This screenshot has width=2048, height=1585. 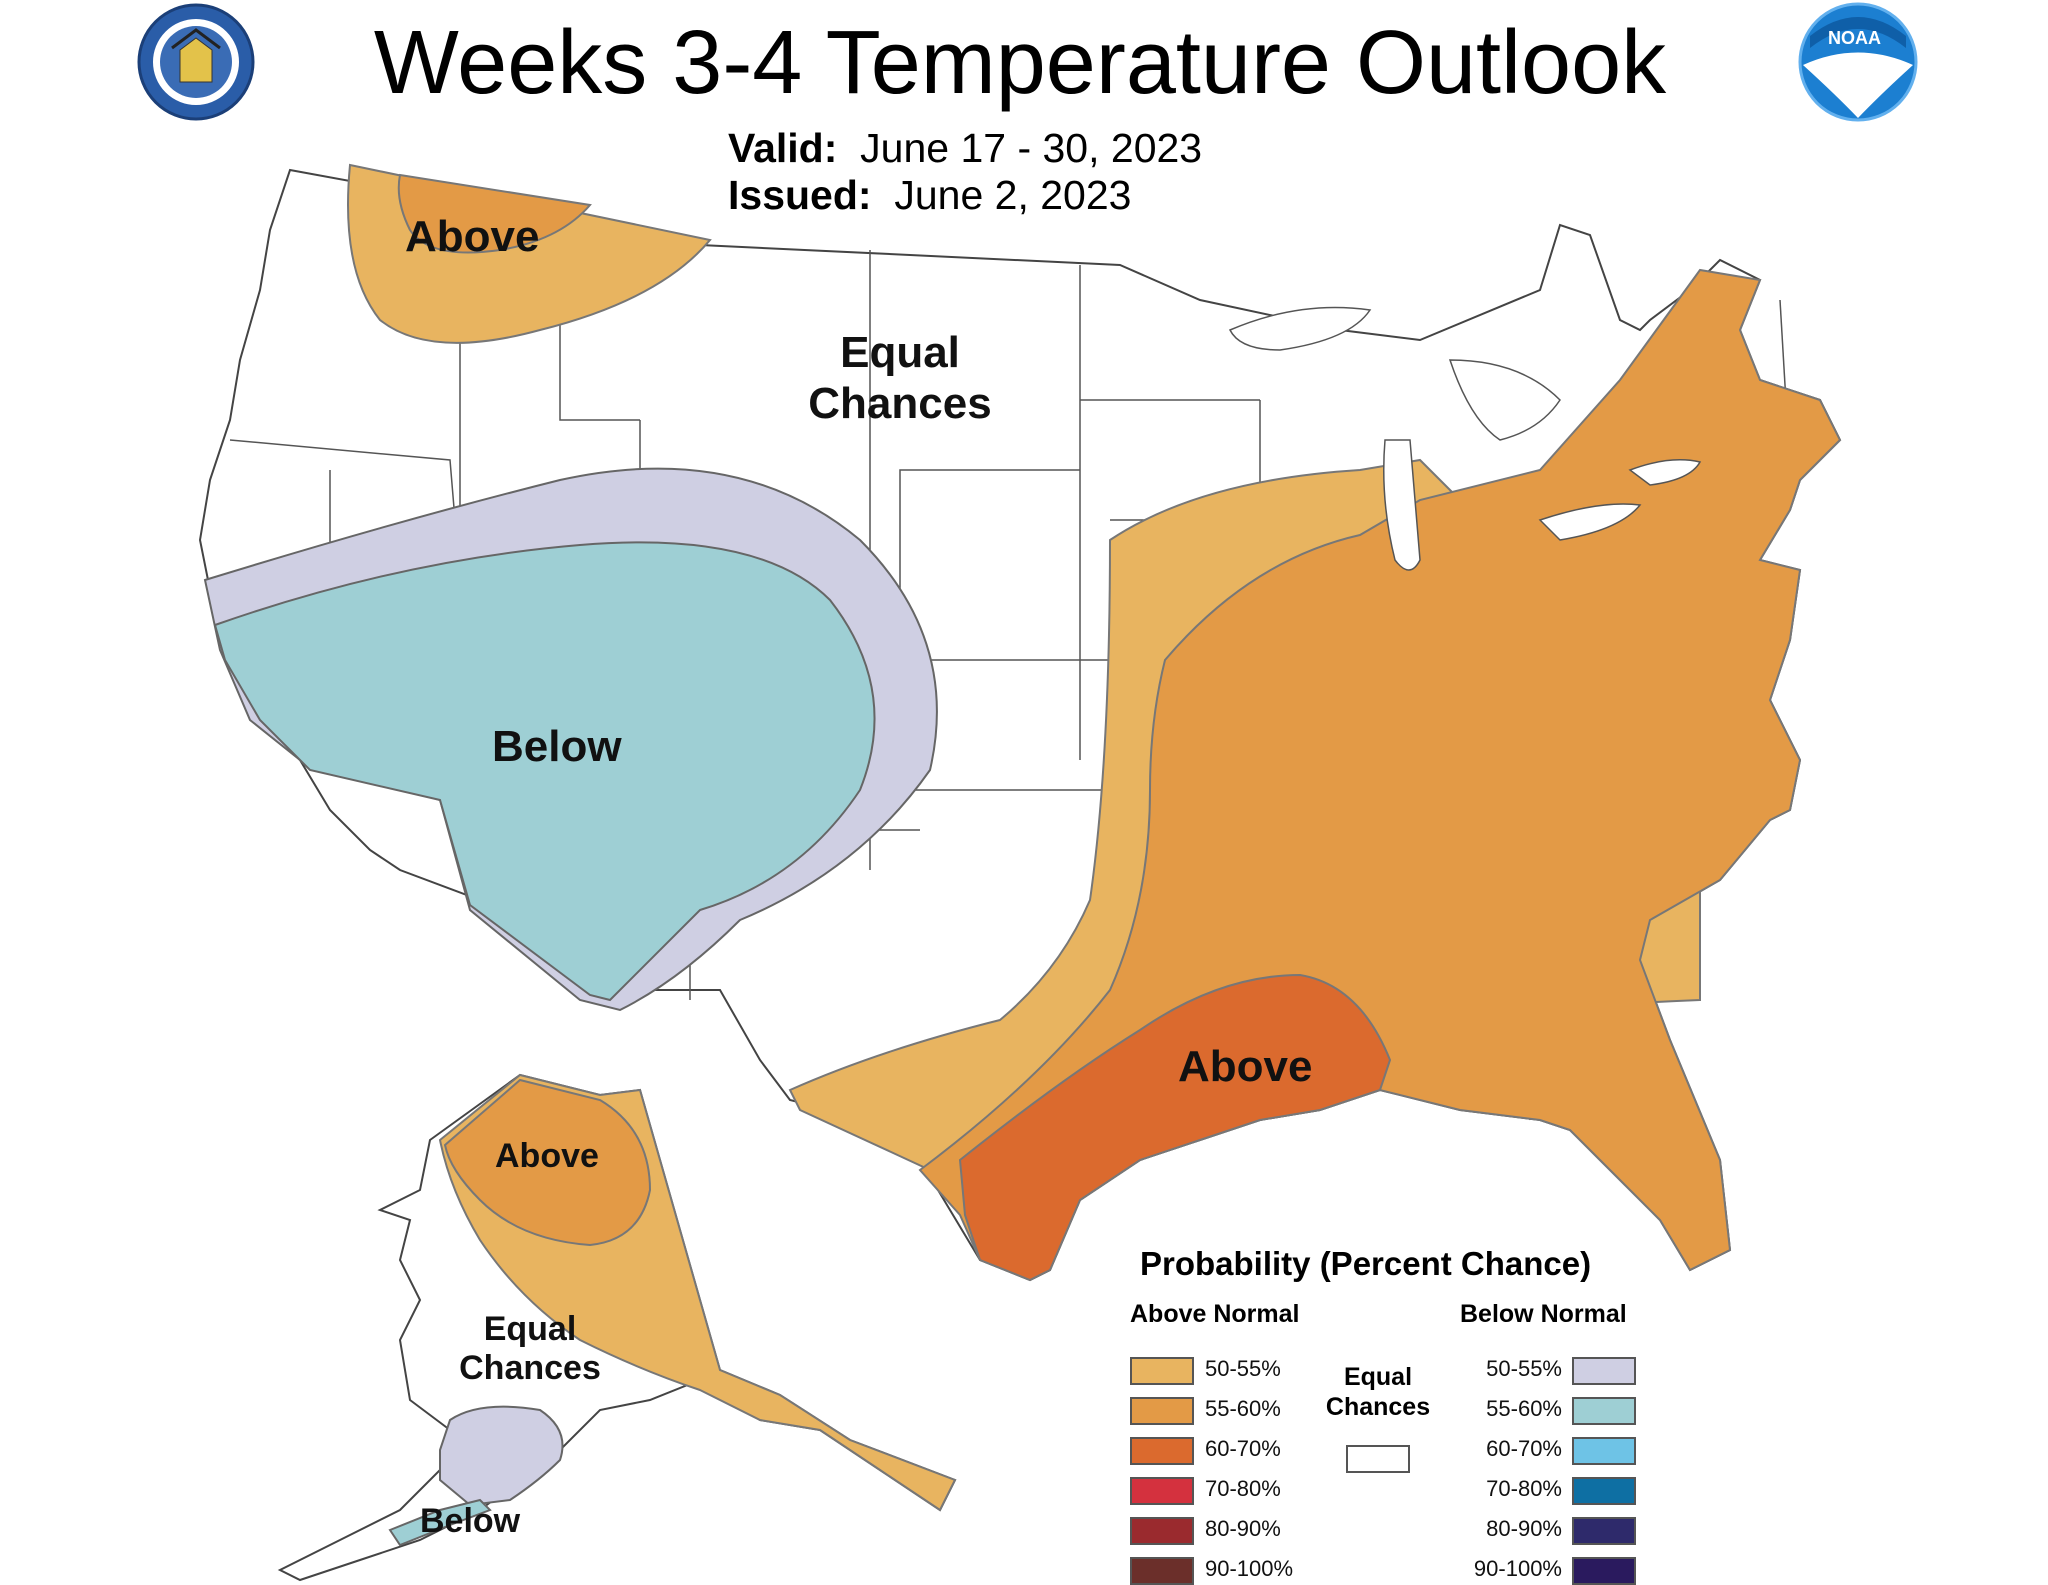 What do you see at coordinates (557, 746) in the screenshot?
I see `label-sw-below: Below` at bounding box center [557, 746].